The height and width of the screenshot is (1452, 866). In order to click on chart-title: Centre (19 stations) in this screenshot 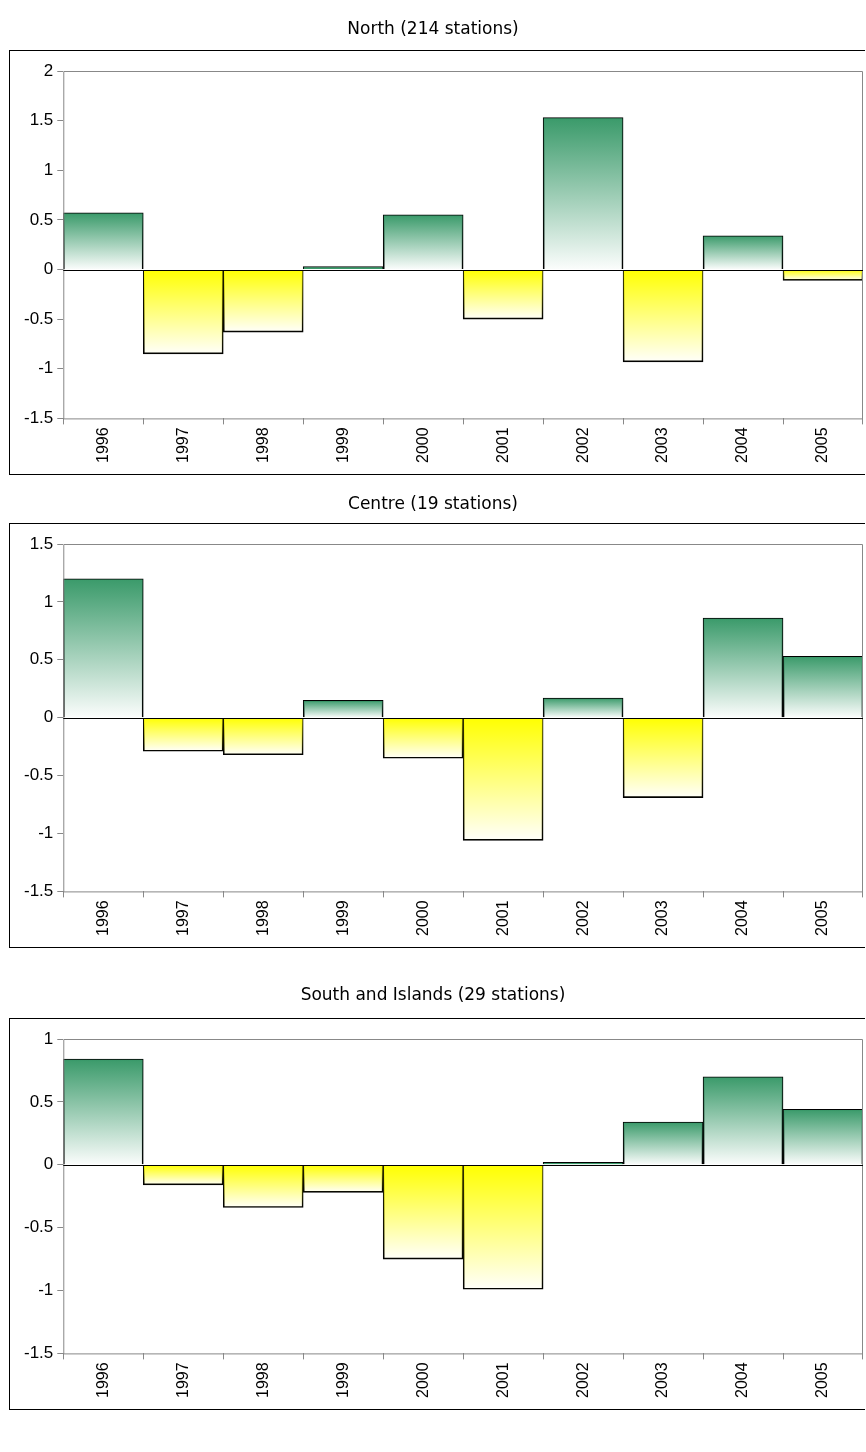, I will do `click(433, 503)`.